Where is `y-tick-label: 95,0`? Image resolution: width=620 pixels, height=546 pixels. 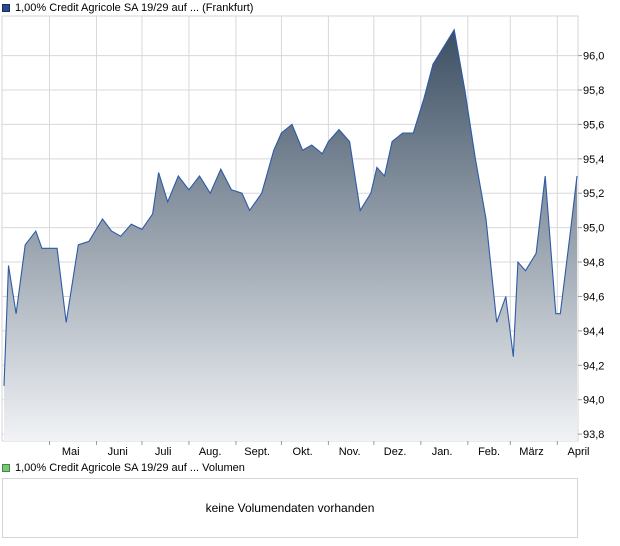
y-tick-label: 95,0 is located at coordinates (593, 229).